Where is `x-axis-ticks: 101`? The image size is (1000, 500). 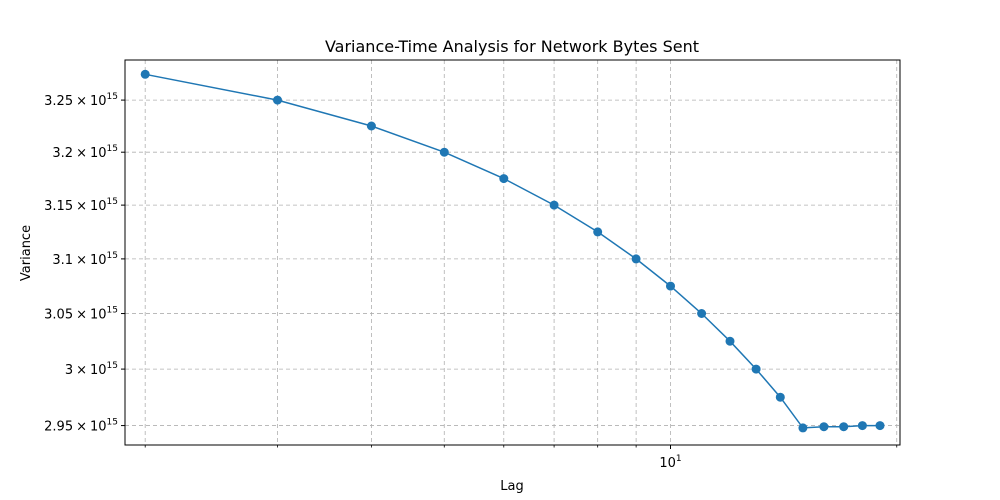 x-axis-ticks: 101 is located at coordinates (521, 458).